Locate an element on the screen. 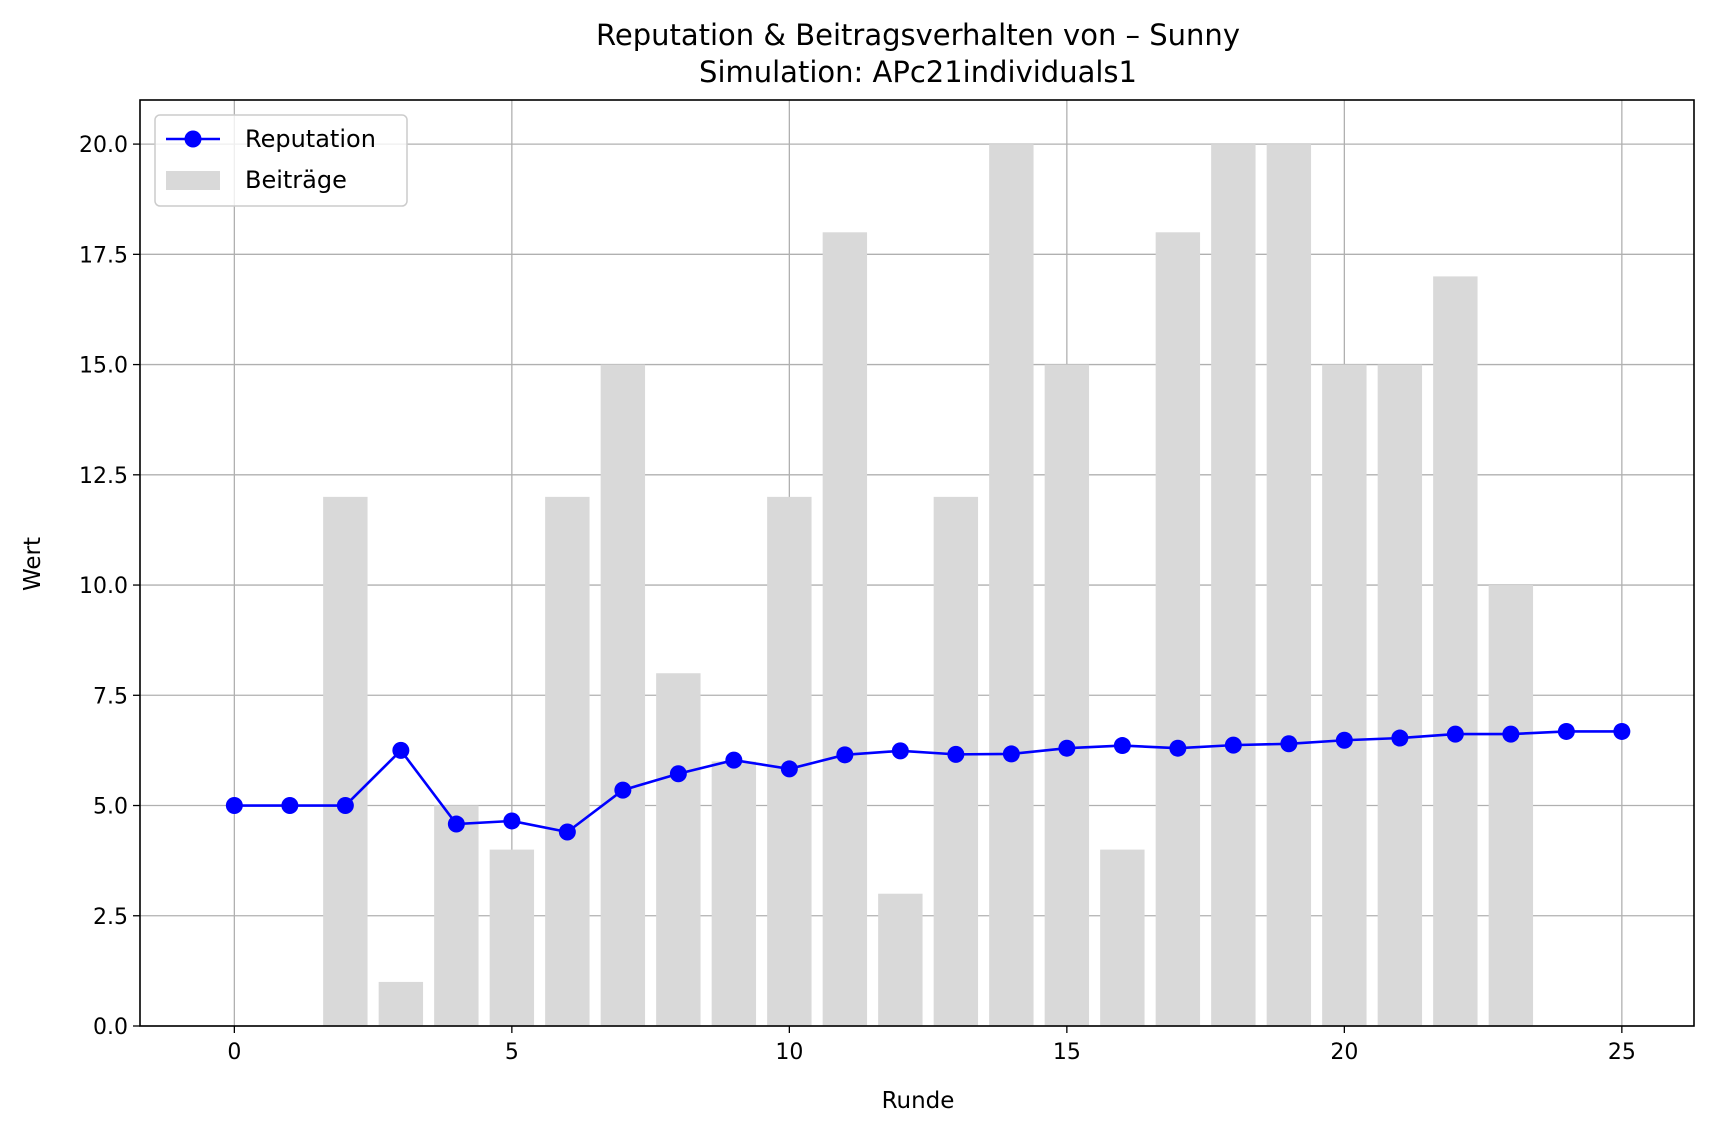 The width and height of the screenshot is (1710, 1131). y-tick-label: 5.0 is located at coordinates (110, 807).